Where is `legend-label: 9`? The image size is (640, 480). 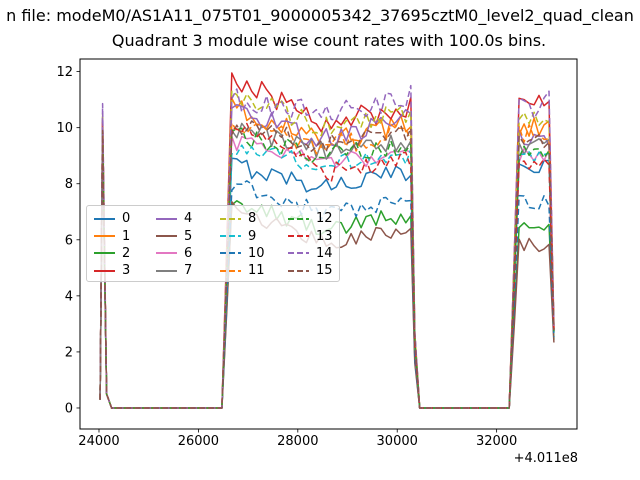
legend-label: 9 is located at coordinates (252, 236).